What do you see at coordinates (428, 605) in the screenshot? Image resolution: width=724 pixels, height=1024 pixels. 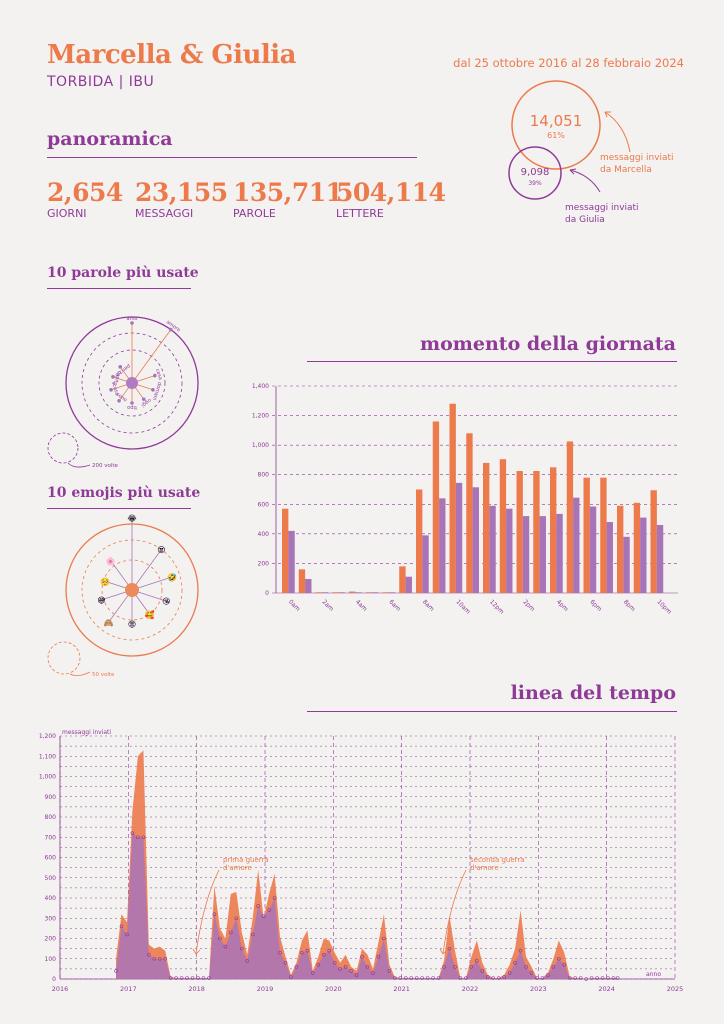 I see `x-tick-label: 8am` at bounding box center [428, 605].